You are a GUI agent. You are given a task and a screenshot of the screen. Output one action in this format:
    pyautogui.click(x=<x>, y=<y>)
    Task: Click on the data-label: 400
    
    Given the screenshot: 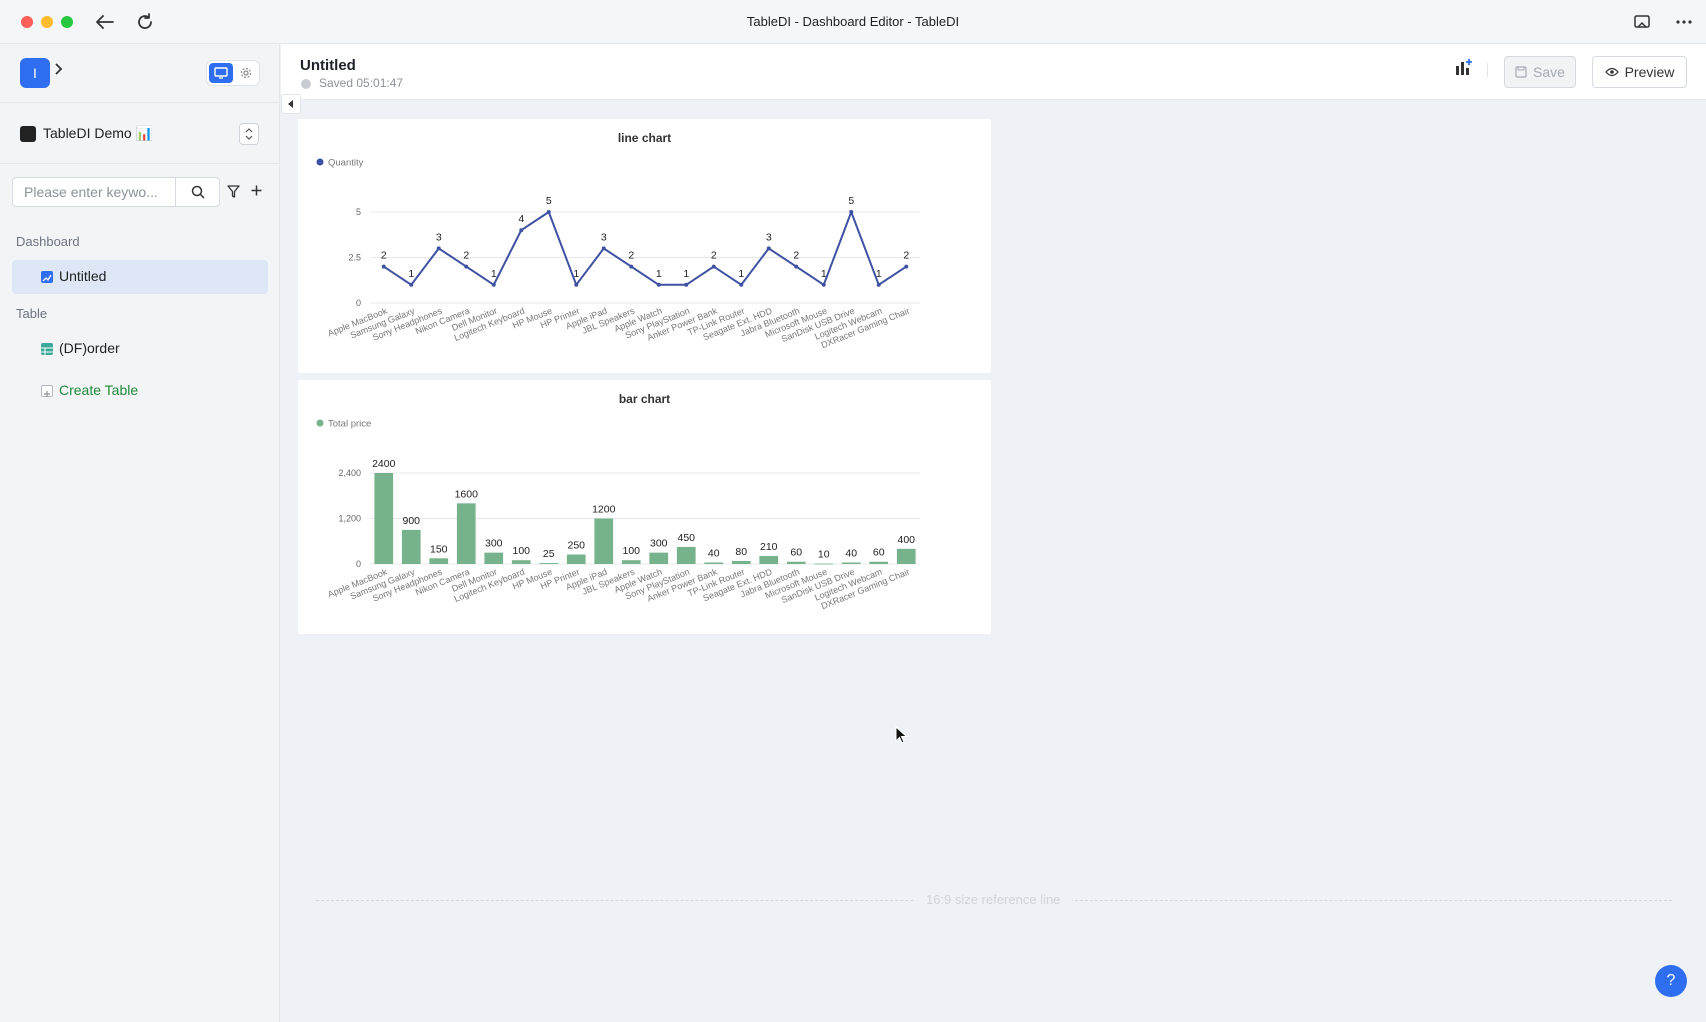 What is the action you would take?
    pyautogui.click(x=906, y=540)
    